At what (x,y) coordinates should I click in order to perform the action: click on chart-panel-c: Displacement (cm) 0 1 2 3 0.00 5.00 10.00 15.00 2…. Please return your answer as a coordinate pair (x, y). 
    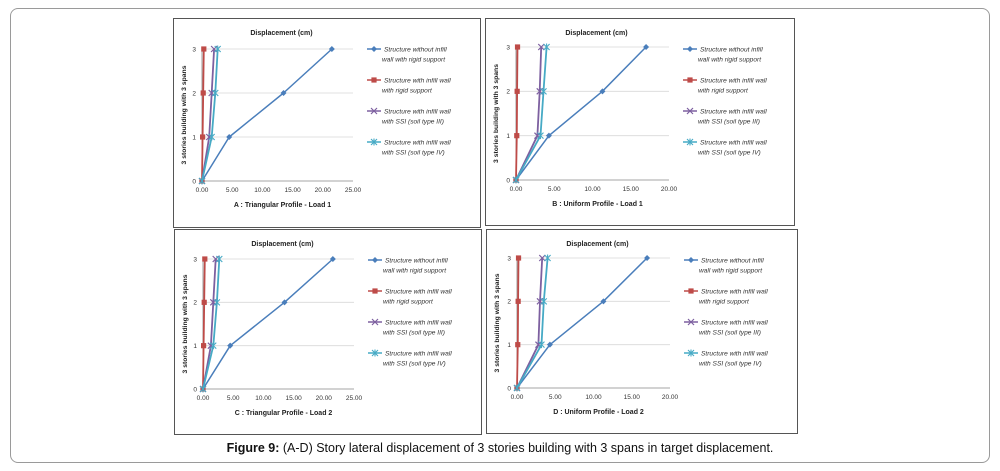
    Looking at the image, I should click on (328, 332).